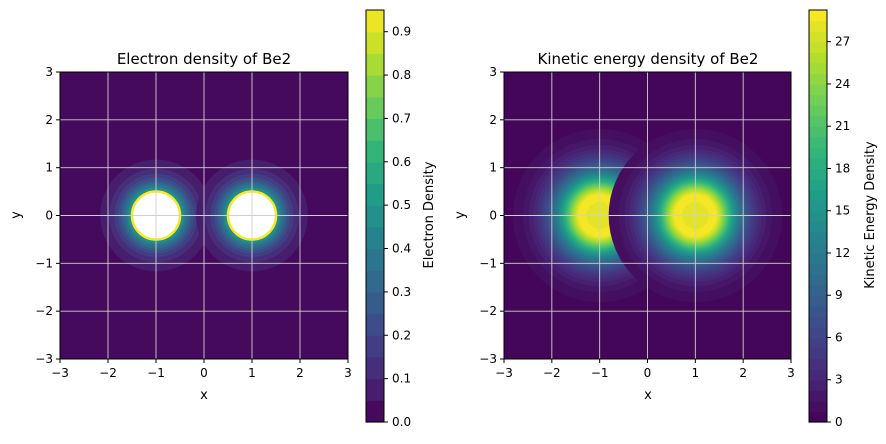  I want to click on colorbar-tick-label: 12, so click(842, 253).